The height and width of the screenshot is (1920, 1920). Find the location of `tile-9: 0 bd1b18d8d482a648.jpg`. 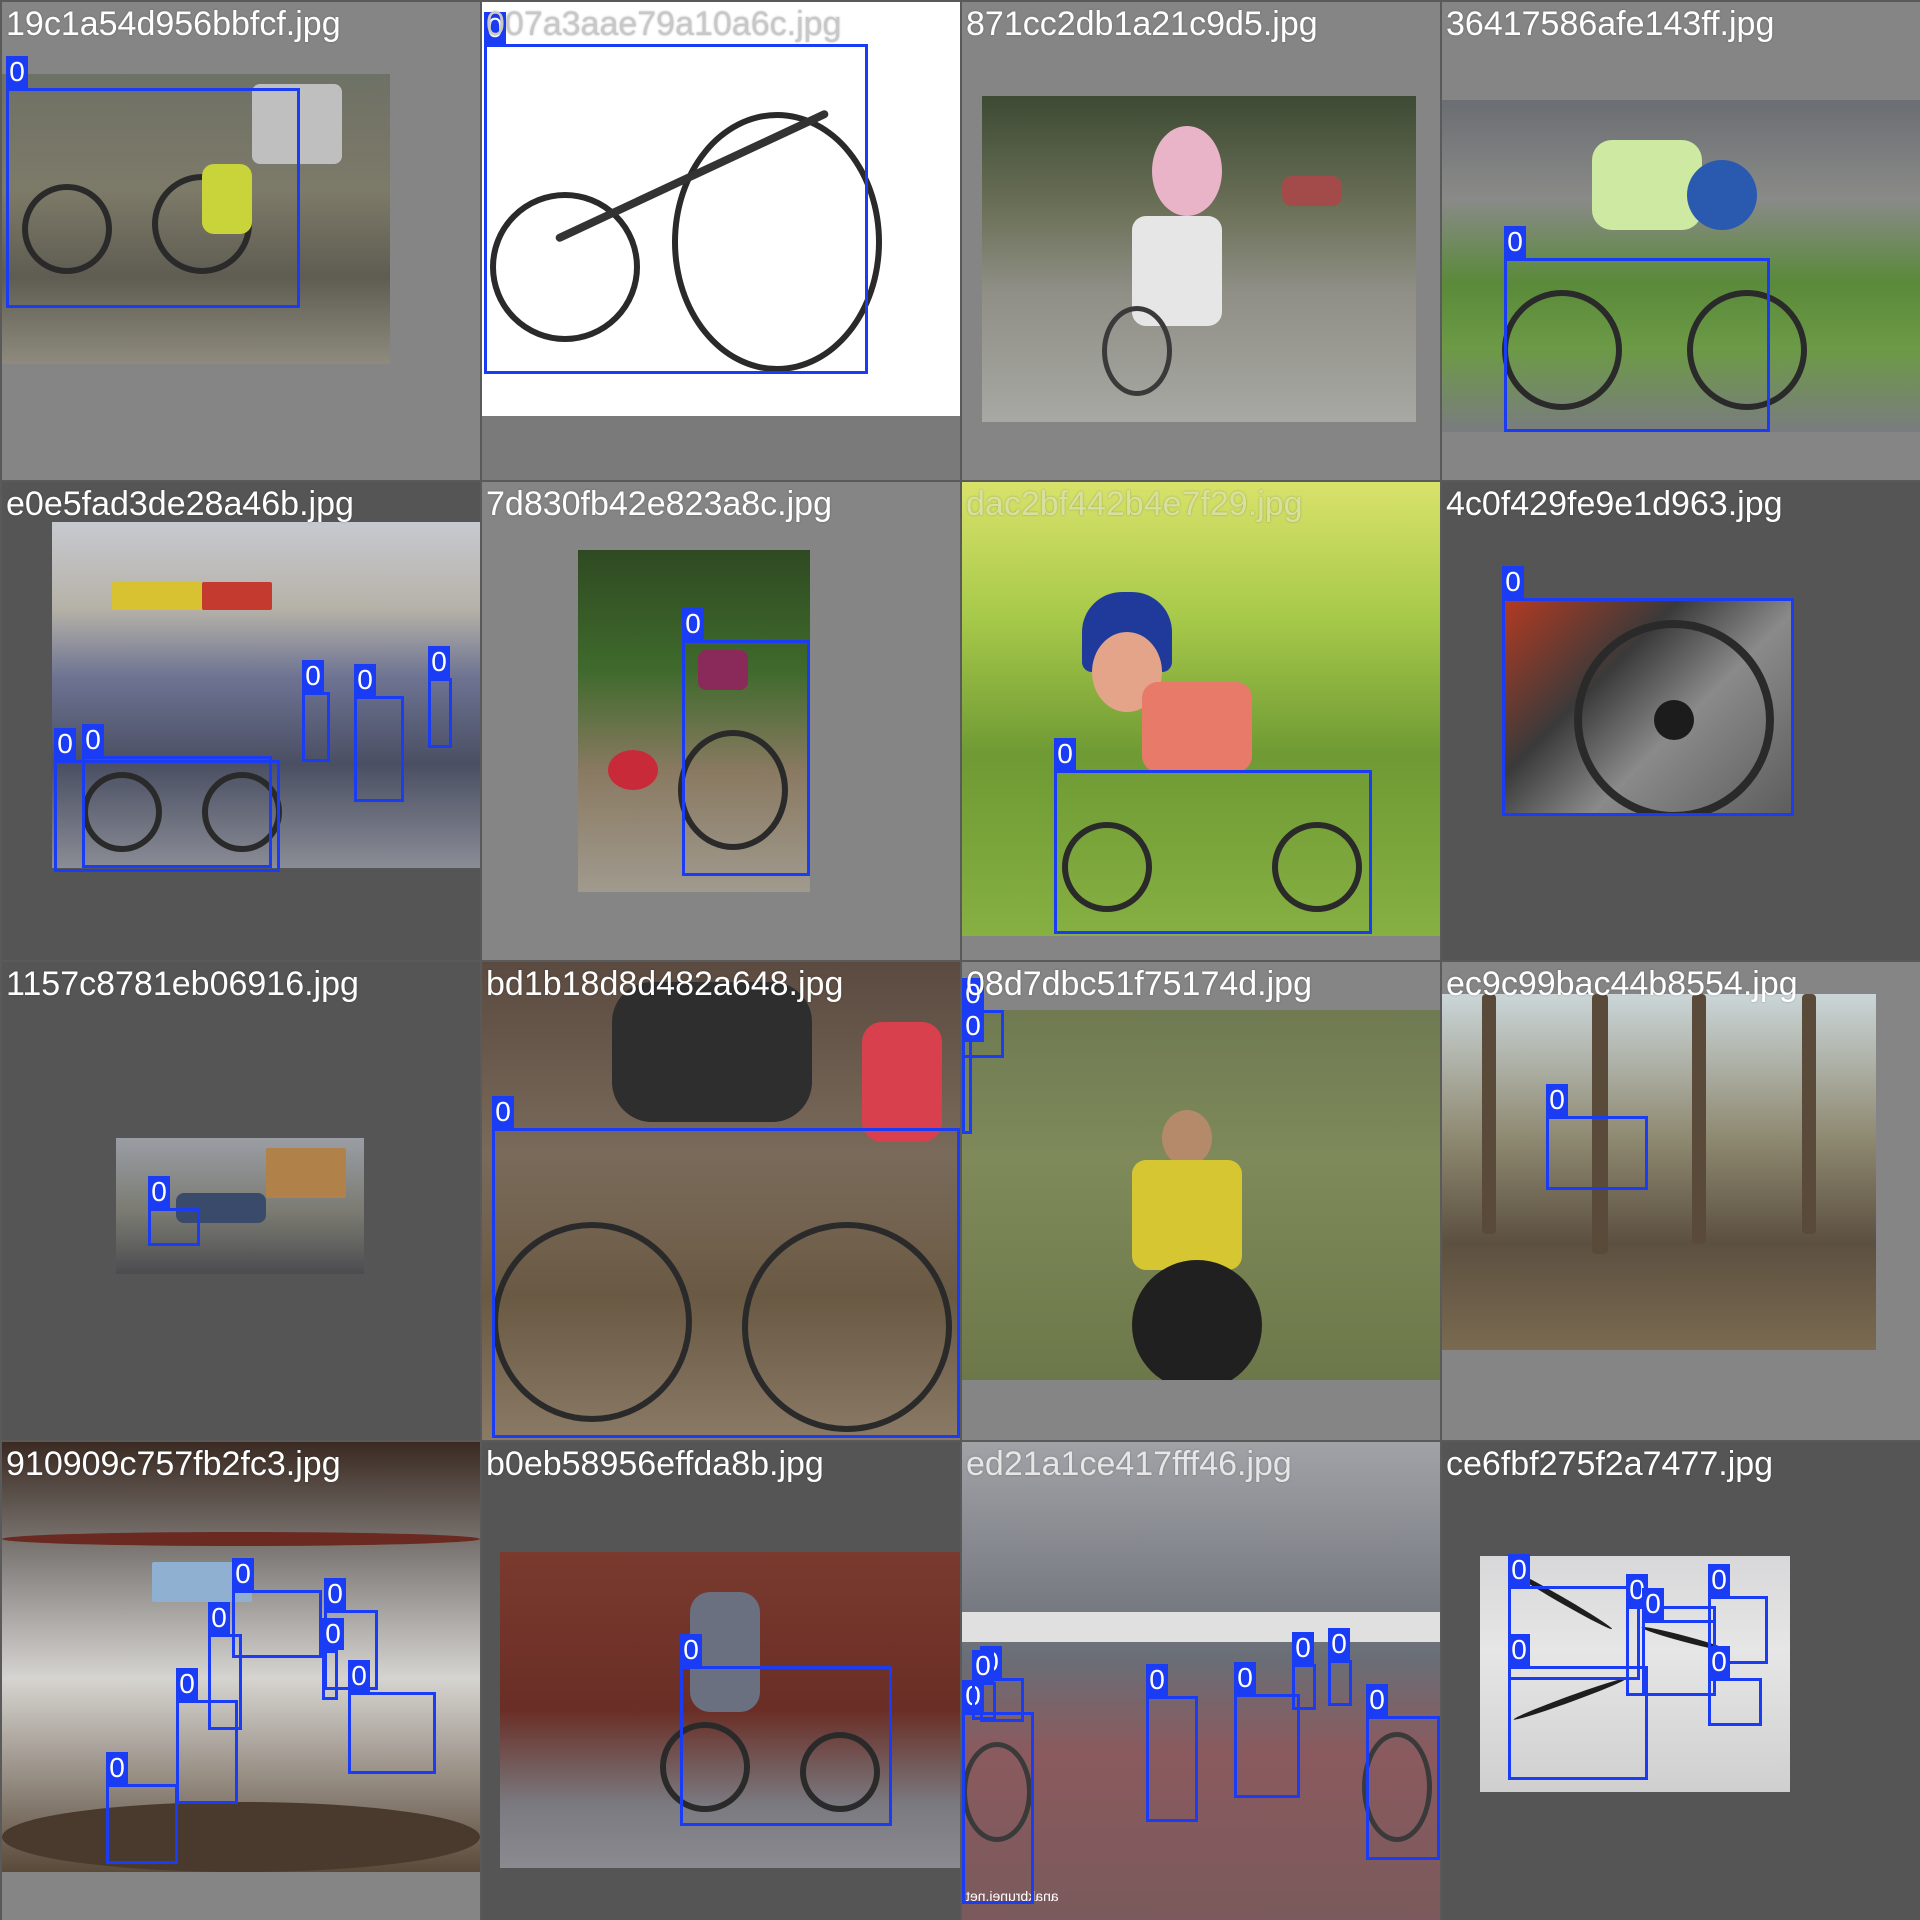

tile-9: 0 bd1b18d8d482a648.jpg is located at coordinates (721, 1201).